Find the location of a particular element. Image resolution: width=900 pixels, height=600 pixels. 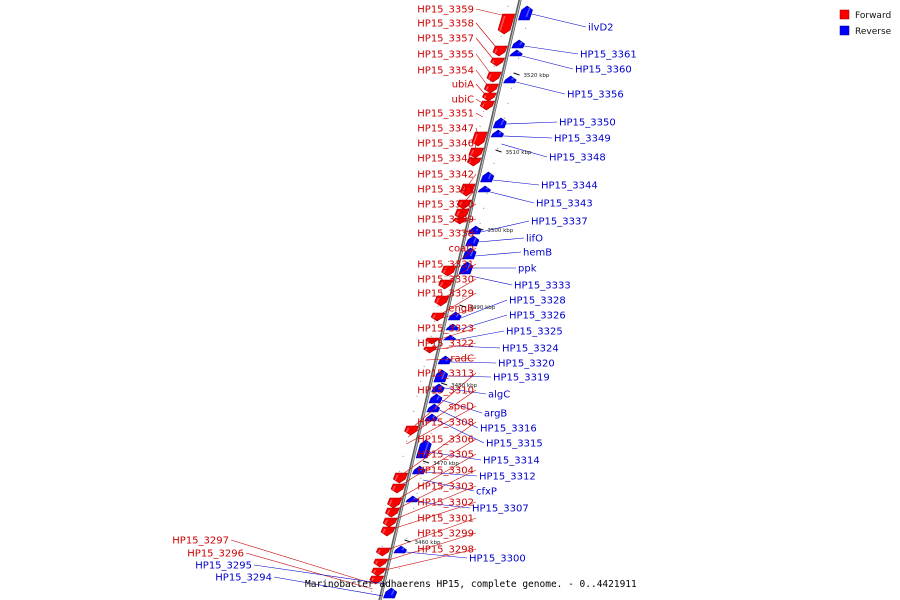

reverse-gene-label: HP15_3300 is located at coordinates (497, 559).